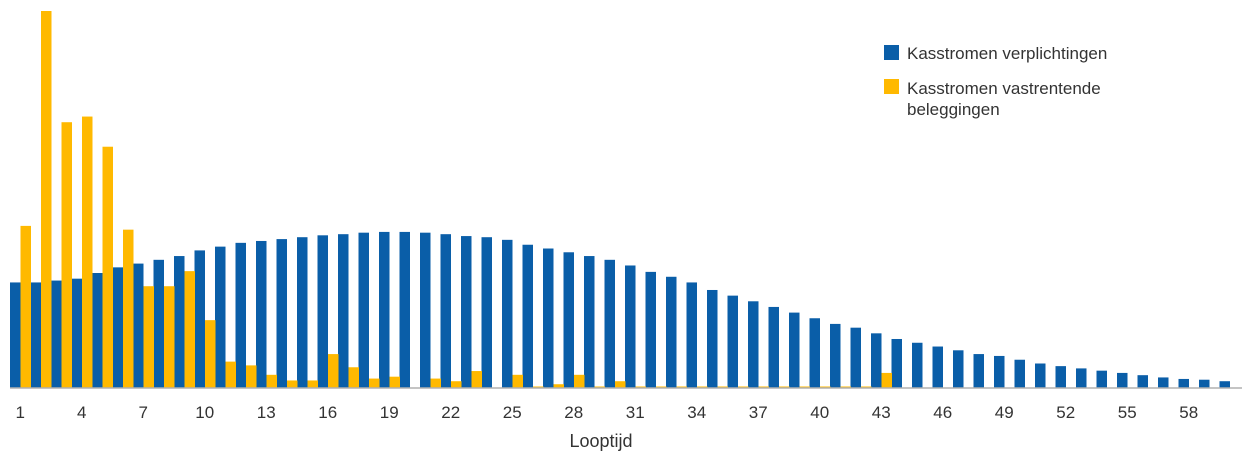 This screenshot has width=1246, height=459. What do you see at coordinates (600, 441) in the screenshot?
I see `x-axis-title: Looptijd` at bounding box center [600, 441].